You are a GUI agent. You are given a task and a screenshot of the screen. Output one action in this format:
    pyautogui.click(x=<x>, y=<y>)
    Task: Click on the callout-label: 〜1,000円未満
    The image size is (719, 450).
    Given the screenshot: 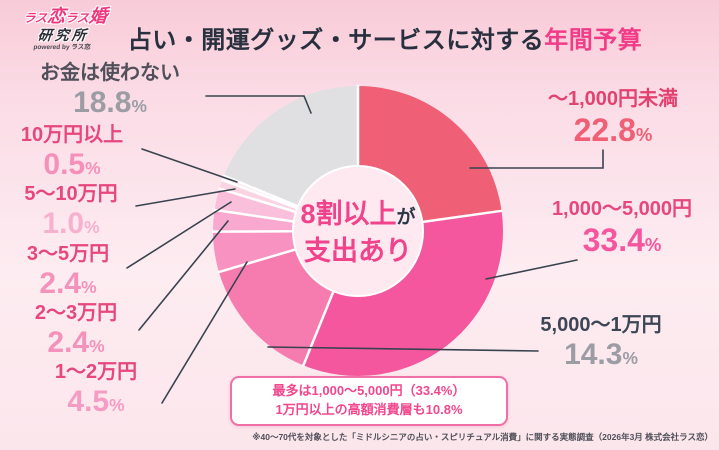 What is the action you would take?
    pyautogui.click(x=613, y=99)
    